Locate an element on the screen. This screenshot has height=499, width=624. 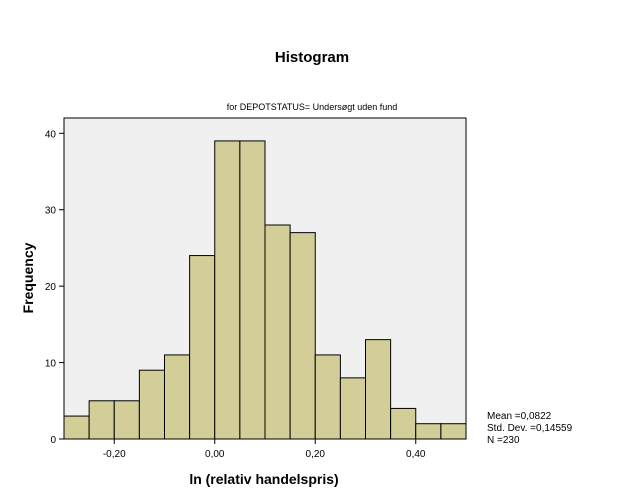
stat-std-dev: Std. Dev. =0,14559 is located at coordinates (530, 428).